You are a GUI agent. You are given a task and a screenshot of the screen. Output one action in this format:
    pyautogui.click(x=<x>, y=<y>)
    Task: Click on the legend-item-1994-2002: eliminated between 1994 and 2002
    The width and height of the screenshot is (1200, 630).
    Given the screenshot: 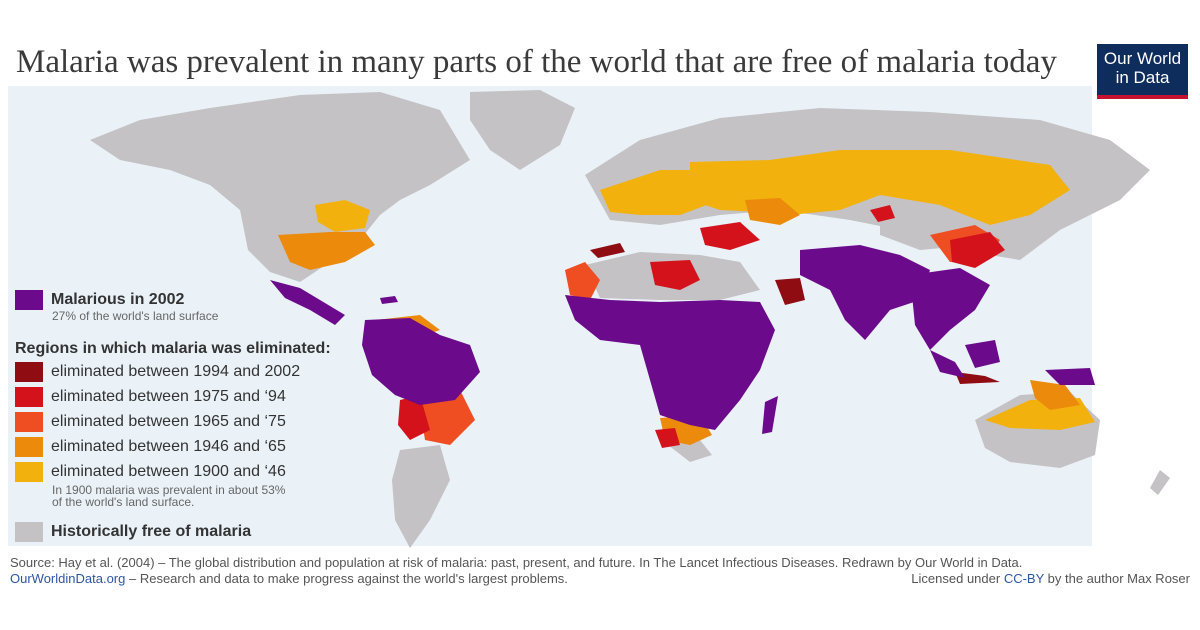 What is the action you would take?
    pyautogui.click(x=157, y=372)
    